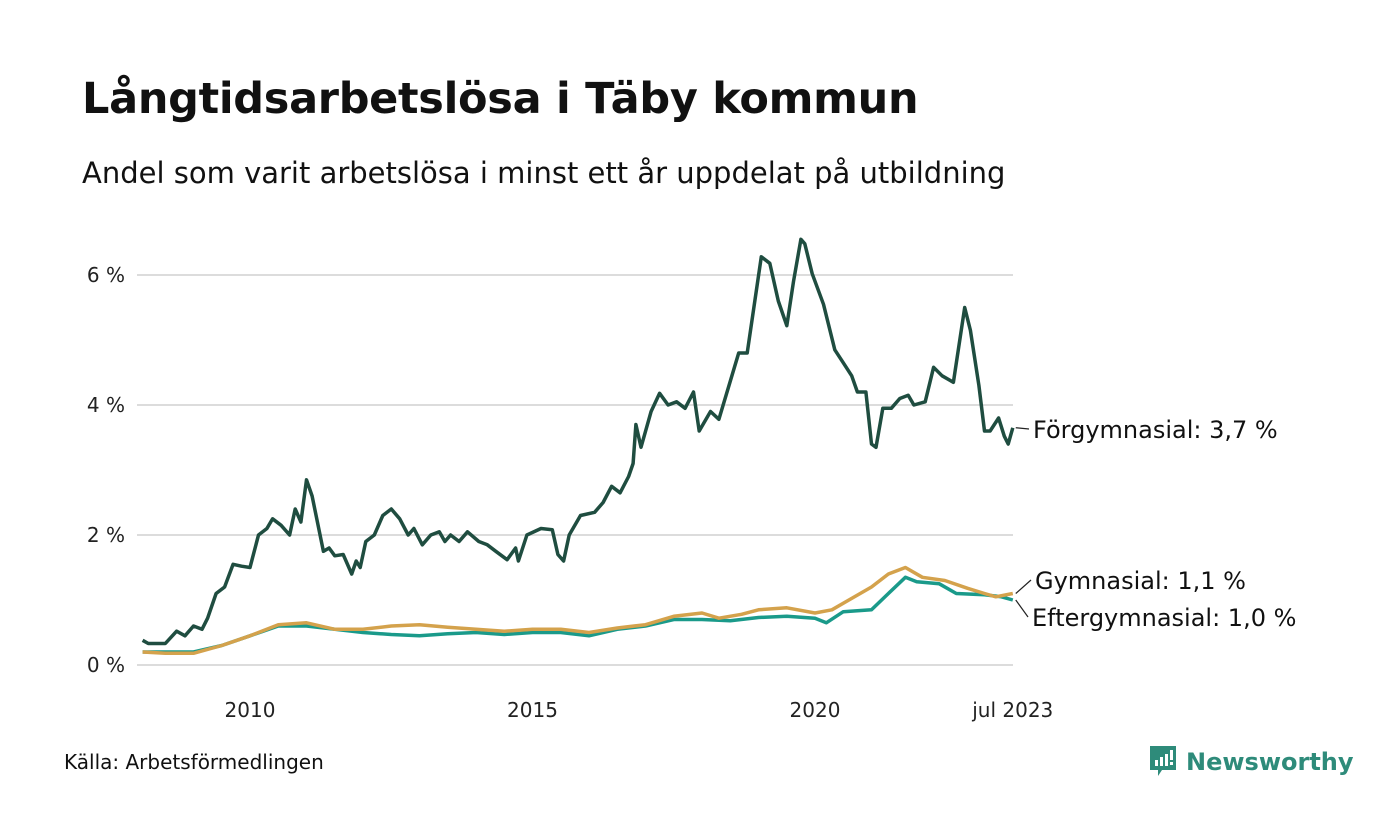 This screenshot has height=840, width=1400. I want to click on y-tick-label: 0 %, so click(106, 665).